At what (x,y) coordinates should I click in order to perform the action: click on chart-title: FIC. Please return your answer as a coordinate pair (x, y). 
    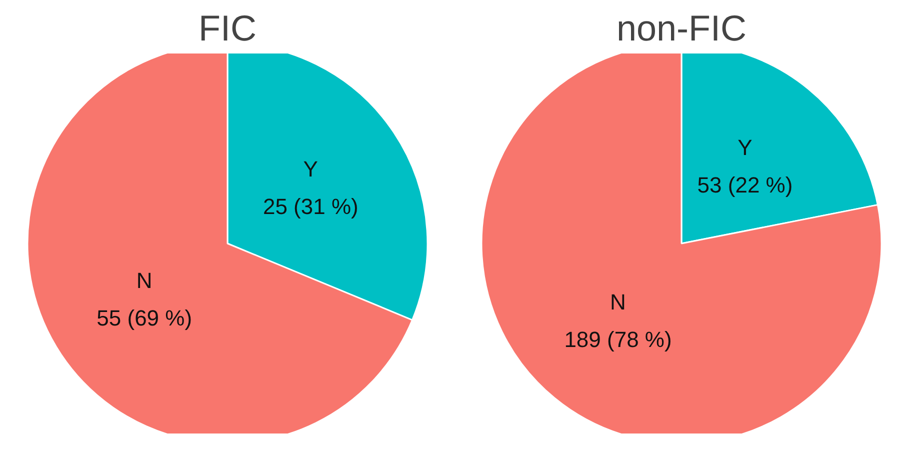
    Looking at the image, I should click on (227, 28).